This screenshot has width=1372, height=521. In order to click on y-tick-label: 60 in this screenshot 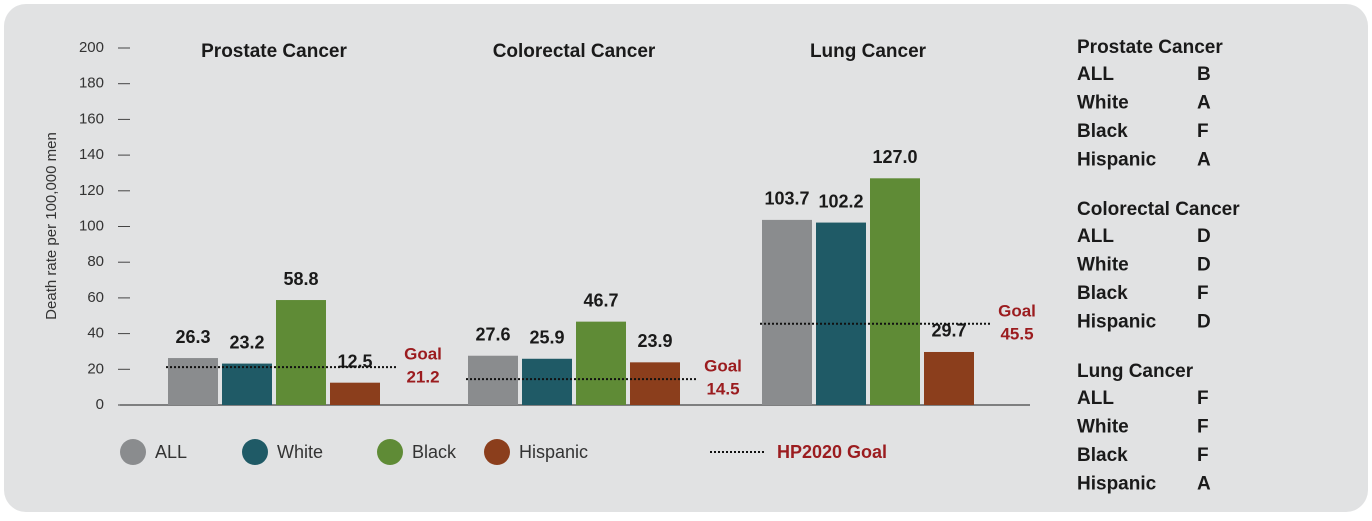, I will do `click(95, 297)`.